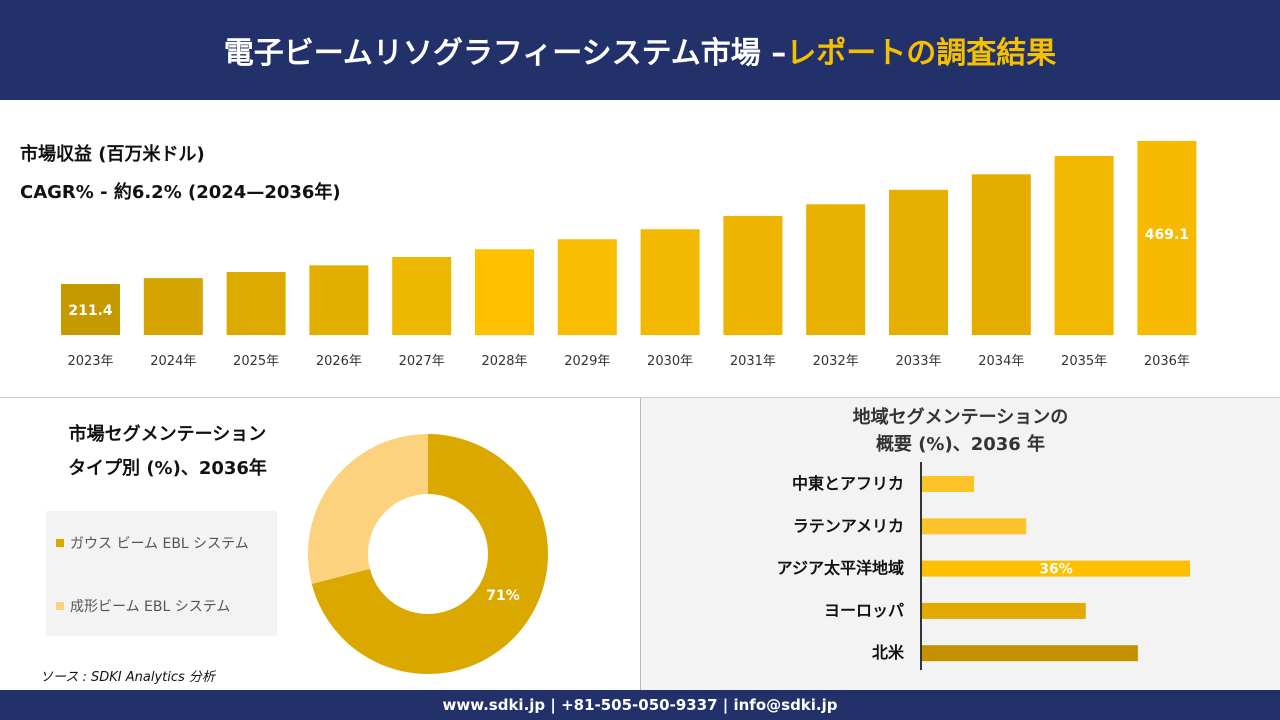 The image size is (1280, 720). I want to click on year-label: 2026年, so click(339, 361).